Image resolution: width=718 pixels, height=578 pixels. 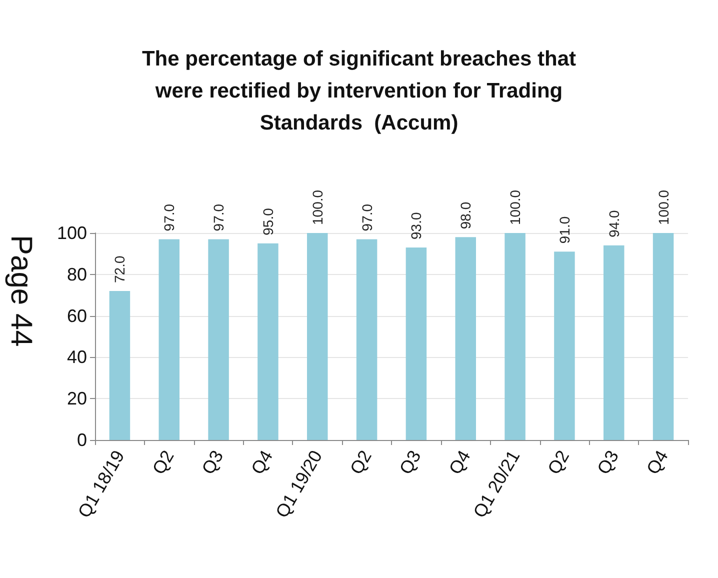 I want to click on y-tick-label: 20, so click(x=76, y=398).